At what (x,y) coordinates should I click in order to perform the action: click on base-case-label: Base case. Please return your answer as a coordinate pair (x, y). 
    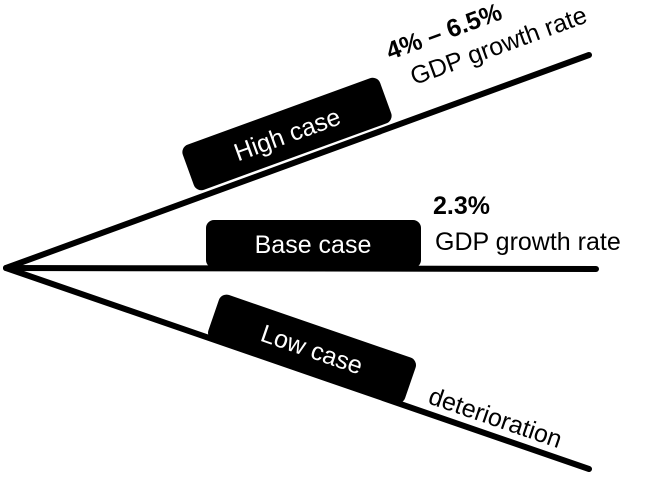
    Looking at the image, I should click on (313, 245).